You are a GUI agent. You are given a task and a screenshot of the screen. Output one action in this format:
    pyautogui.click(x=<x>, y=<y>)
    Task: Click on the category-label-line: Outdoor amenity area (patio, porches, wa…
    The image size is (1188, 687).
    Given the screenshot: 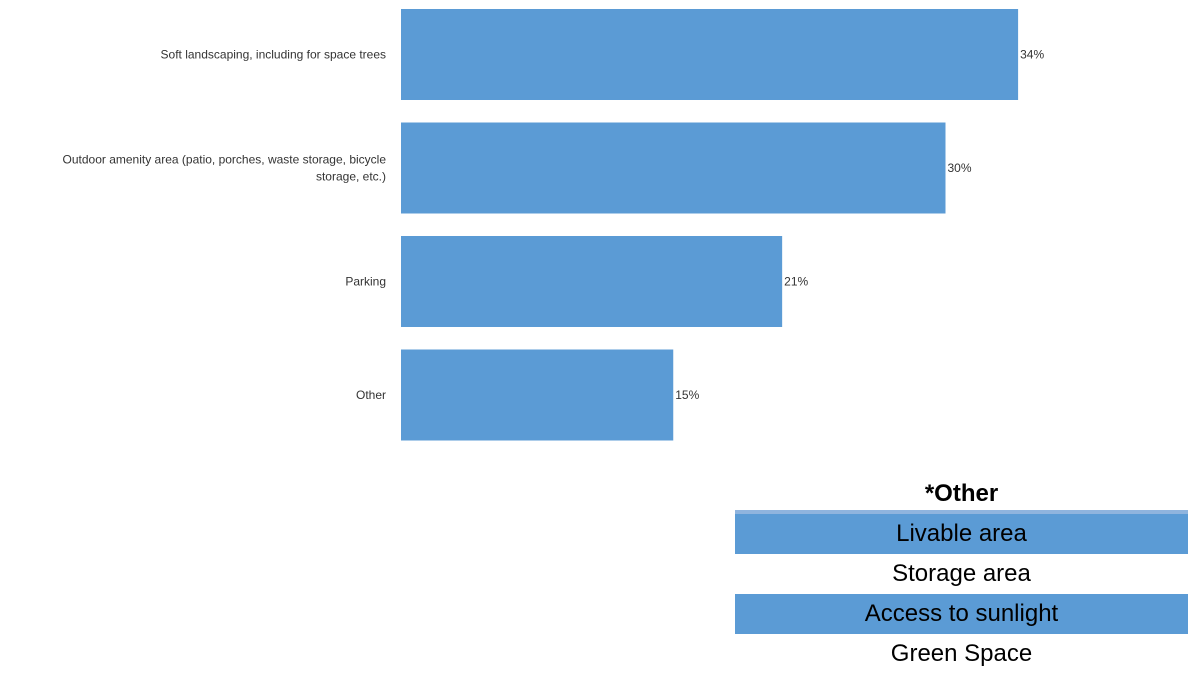 What is the action you would take?
    pyautogui.click(x=225, y=160)
    